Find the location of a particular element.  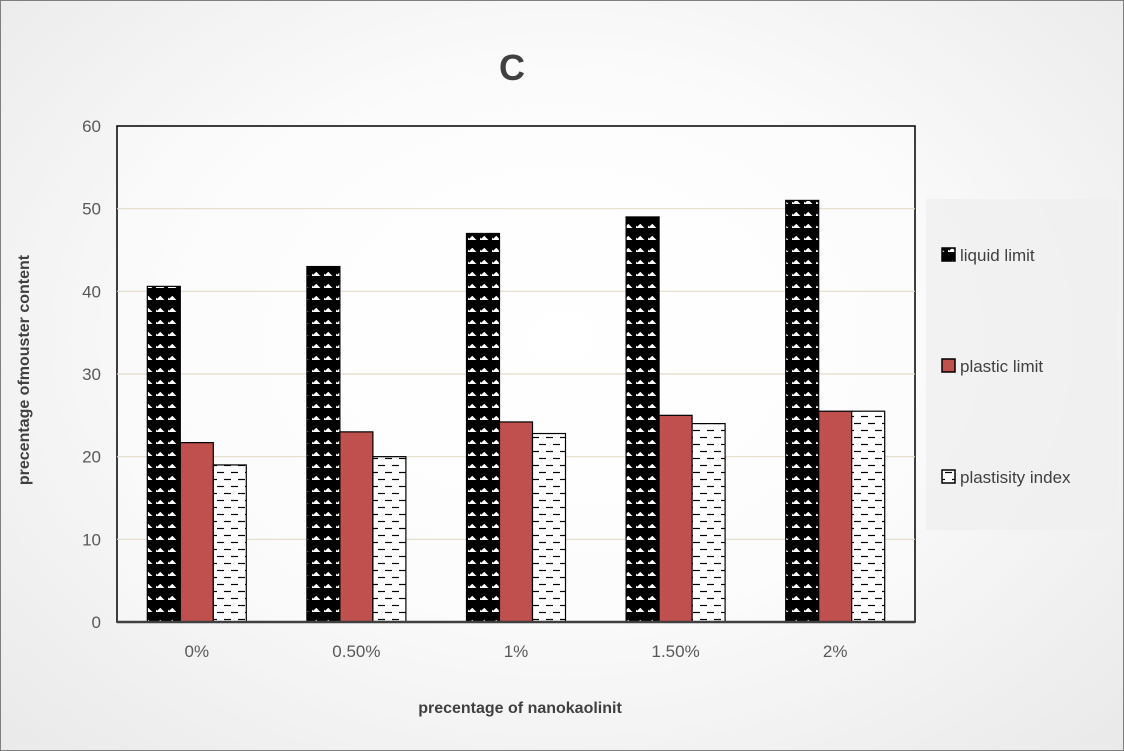

y-tick-label: 20 is located at coordinates (91, 457).